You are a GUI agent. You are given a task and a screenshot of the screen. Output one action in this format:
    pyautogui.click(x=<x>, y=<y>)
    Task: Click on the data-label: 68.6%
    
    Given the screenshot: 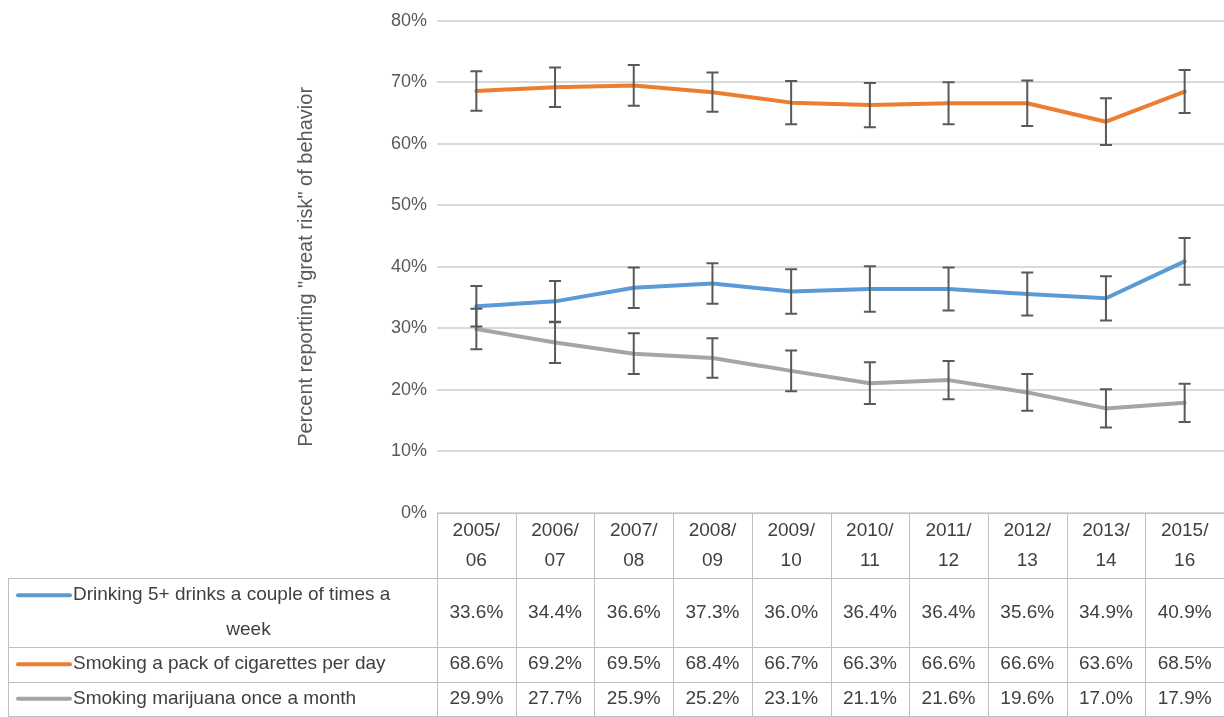 What is the action you would take?
    pyautogui.click(x=476, y=663)
    